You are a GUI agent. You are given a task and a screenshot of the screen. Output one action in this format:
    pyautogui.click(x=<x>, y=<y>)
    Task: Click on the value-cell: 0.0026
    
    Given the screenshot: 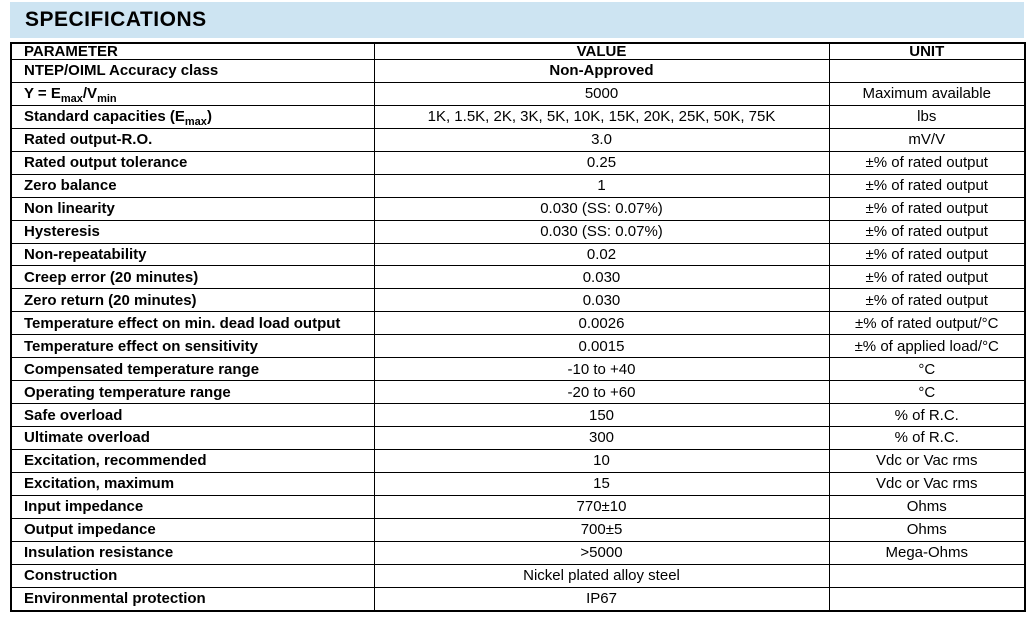 What is the action you would take?
    pyautogui.click(x=601, y=323)
    